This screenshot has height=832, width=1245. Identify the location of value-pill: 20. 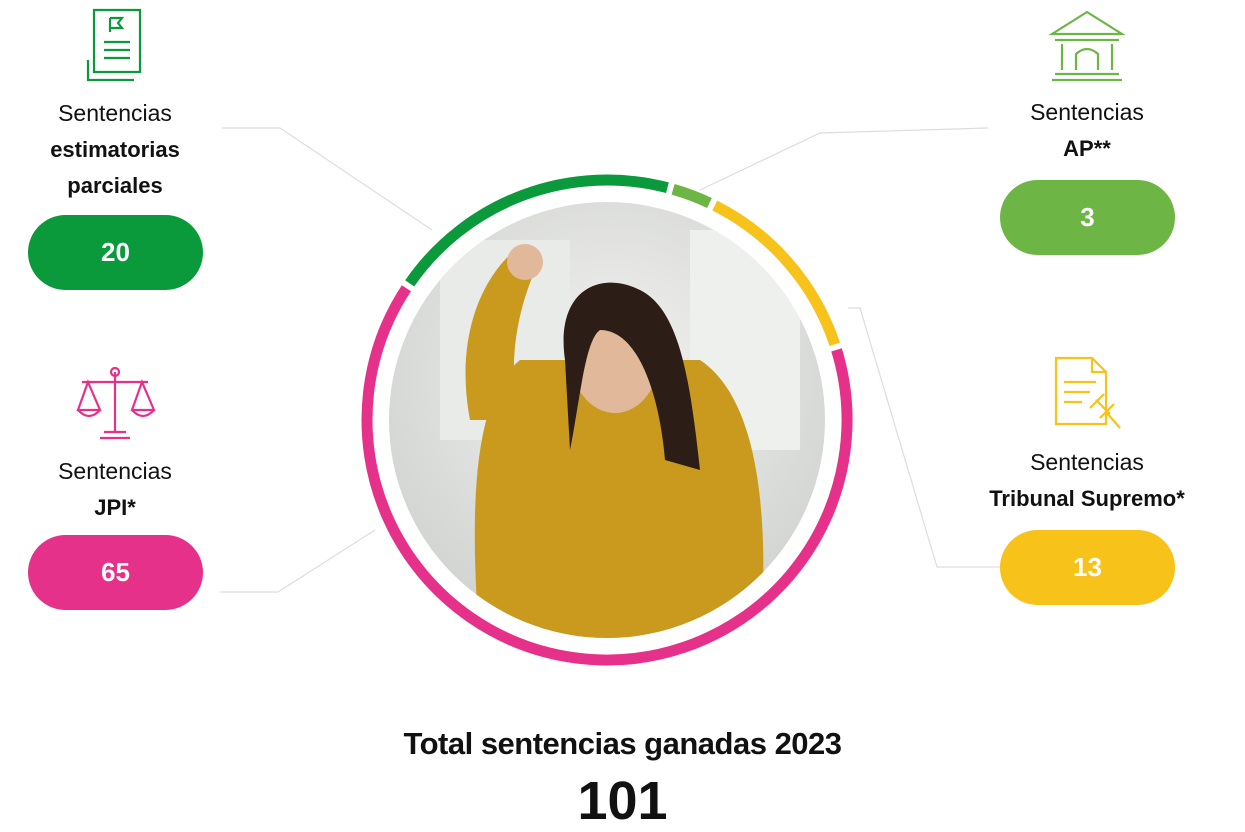
(115, 252).